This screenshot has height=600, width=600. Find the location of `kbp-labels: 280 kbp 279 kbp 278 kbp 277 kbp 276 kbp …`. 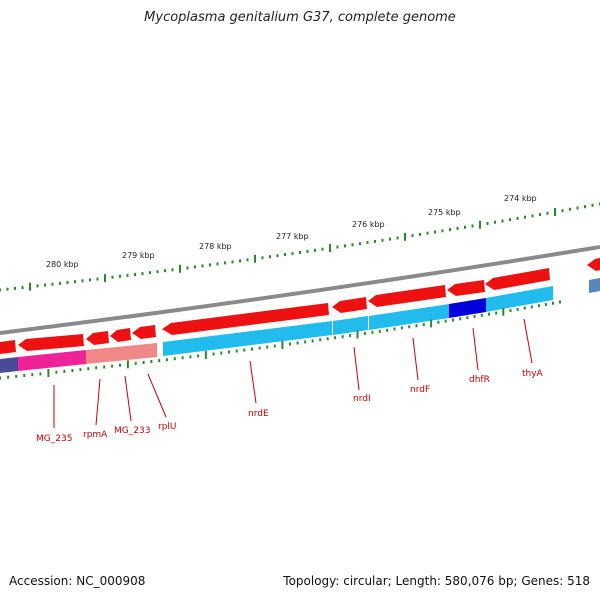

kbp-labels: 280 kbp 279 kbp 278 kbp 277 kbp 276 kbp … is located at coordinates (291, 231).